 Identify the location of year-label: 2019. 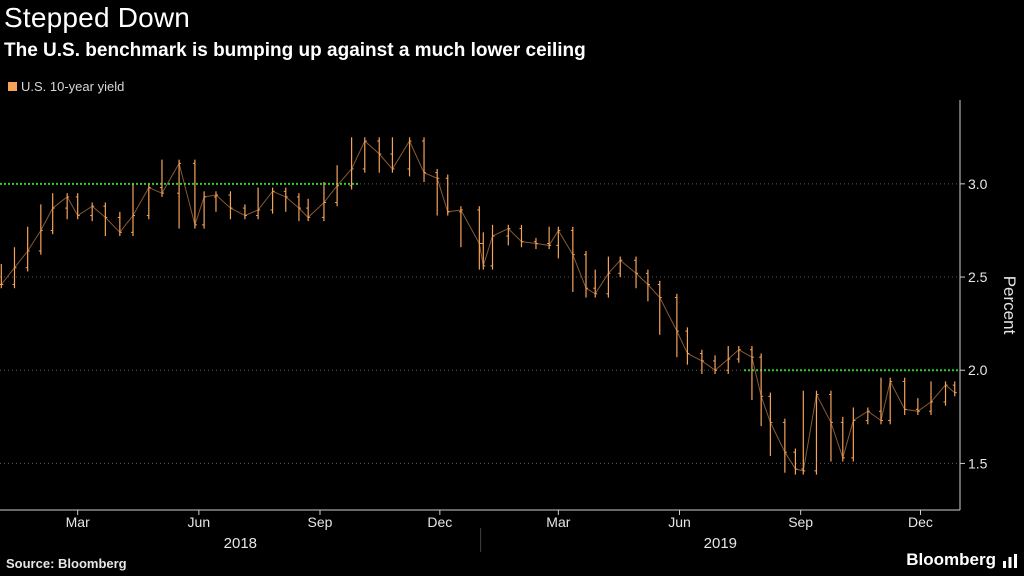
(720, 543).